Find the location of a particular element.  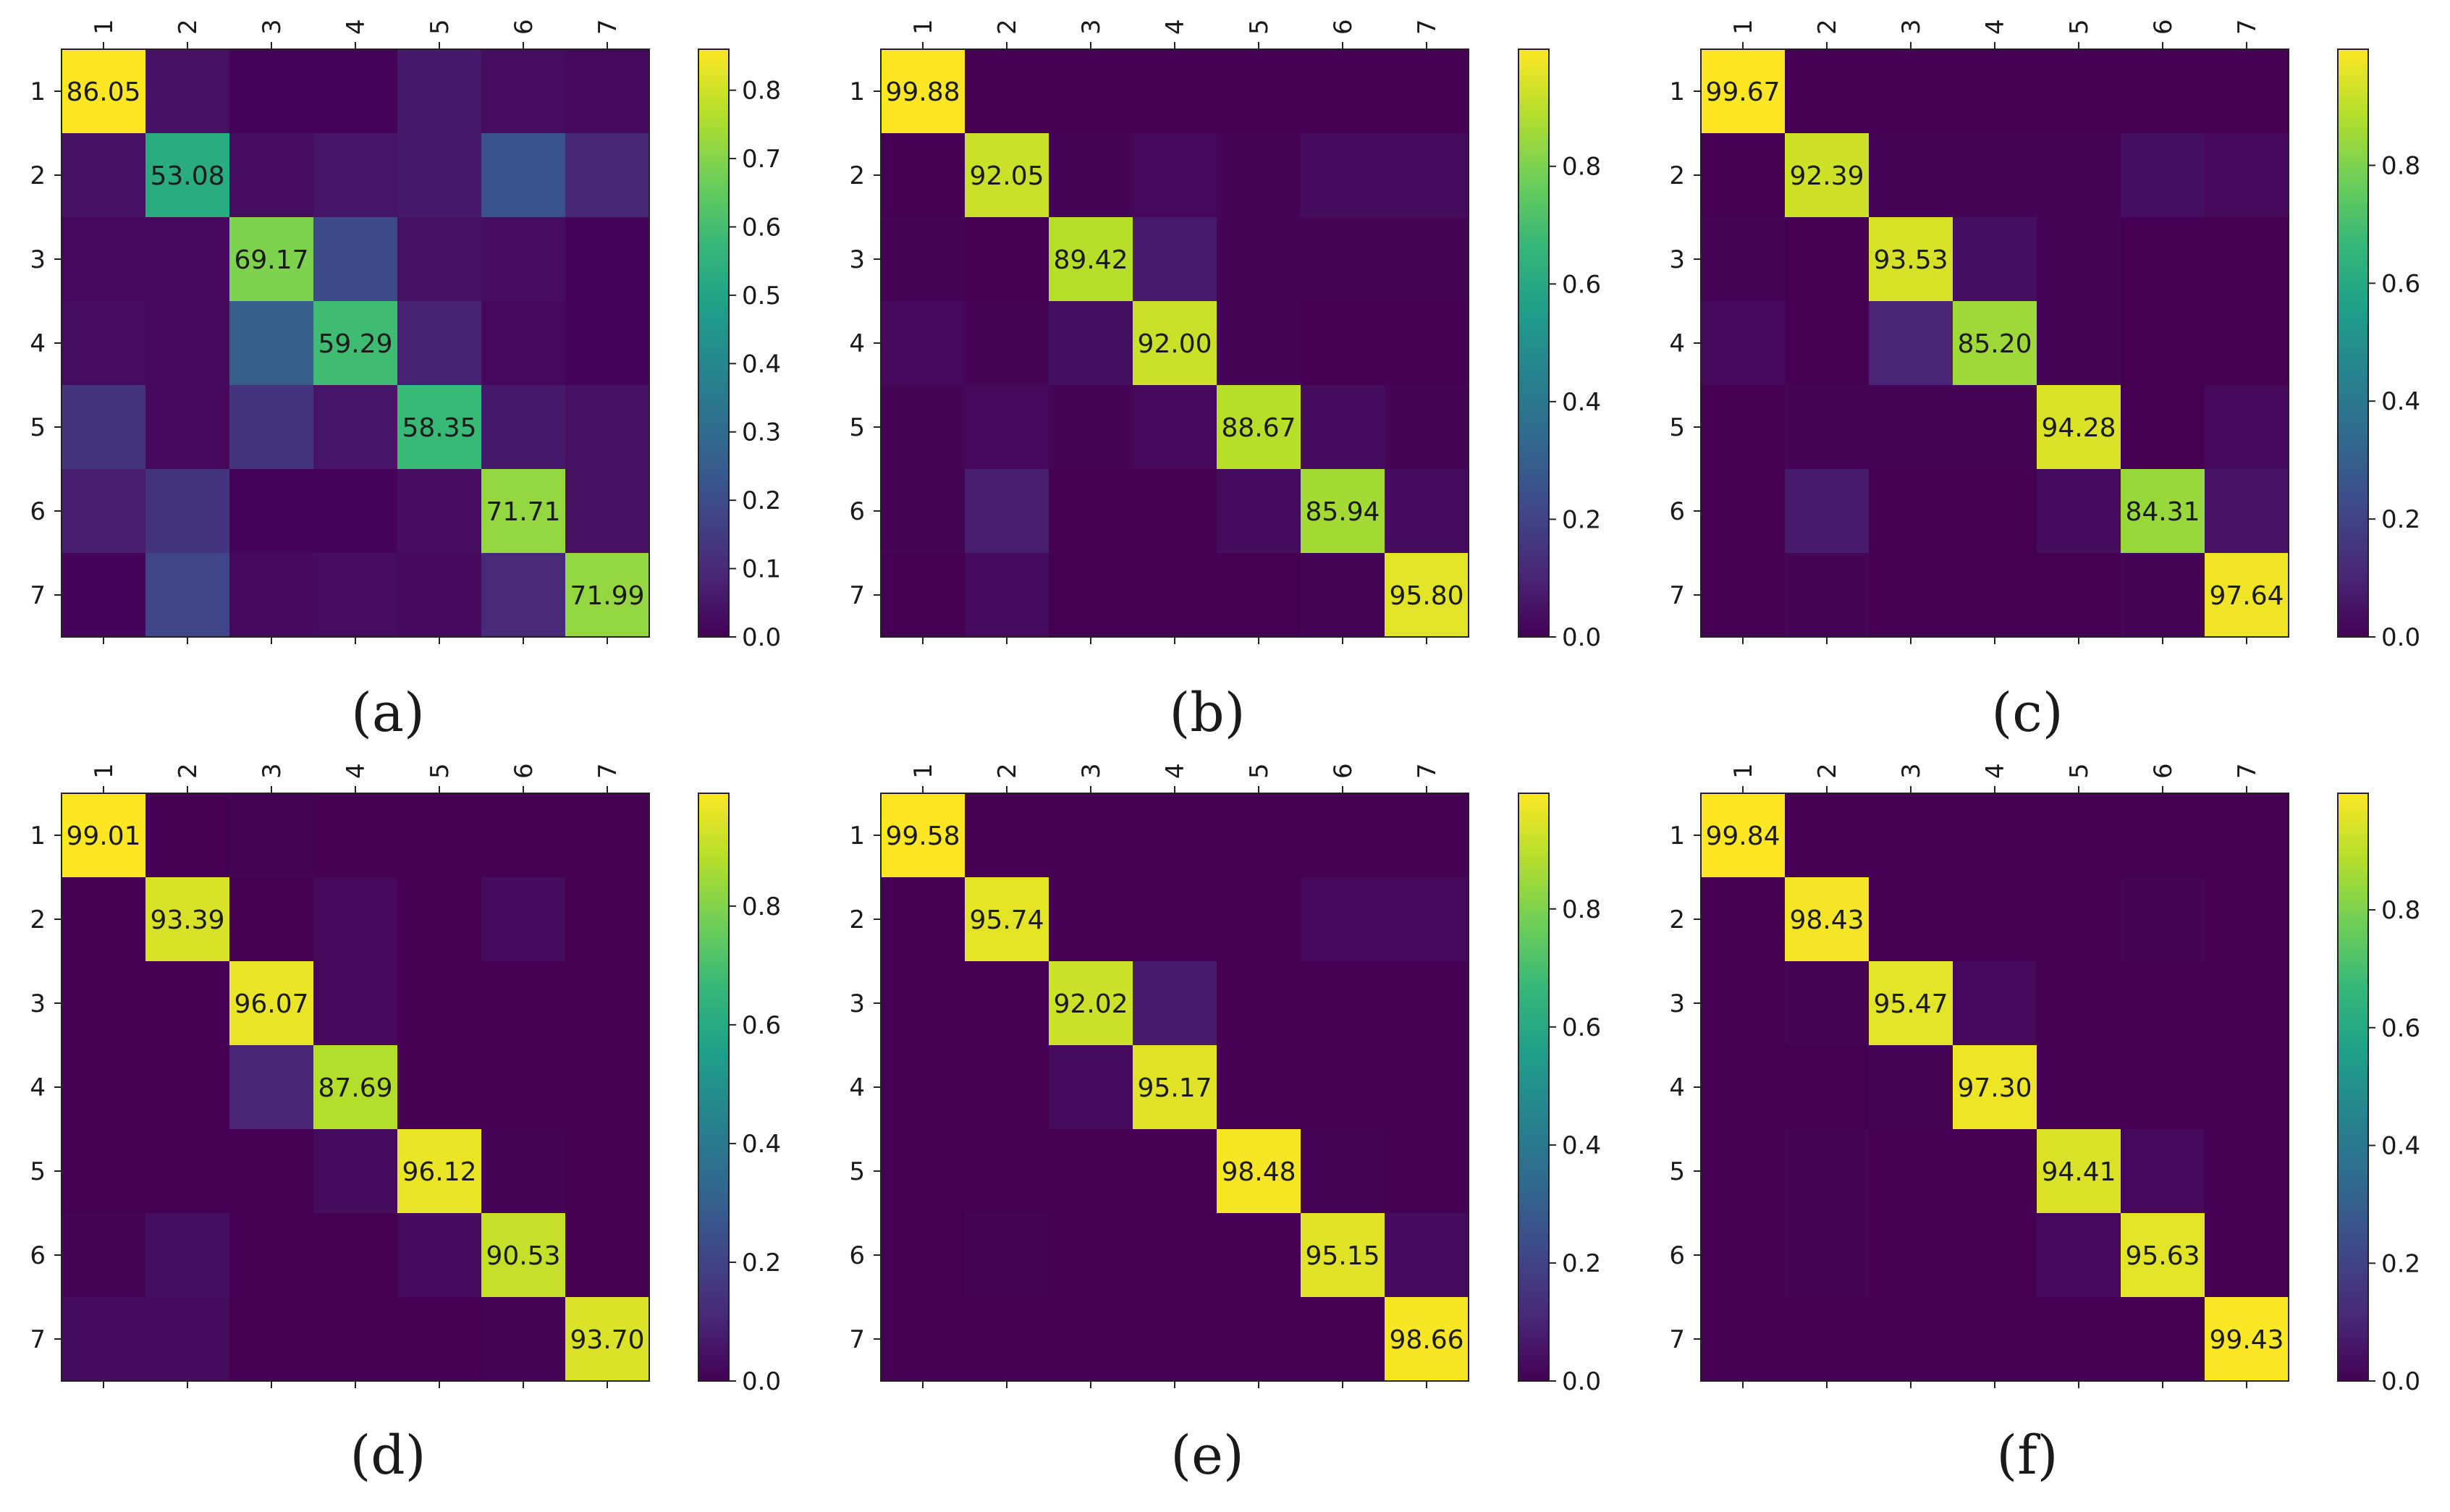

colorbar is located at coordinates (1534, 1087).